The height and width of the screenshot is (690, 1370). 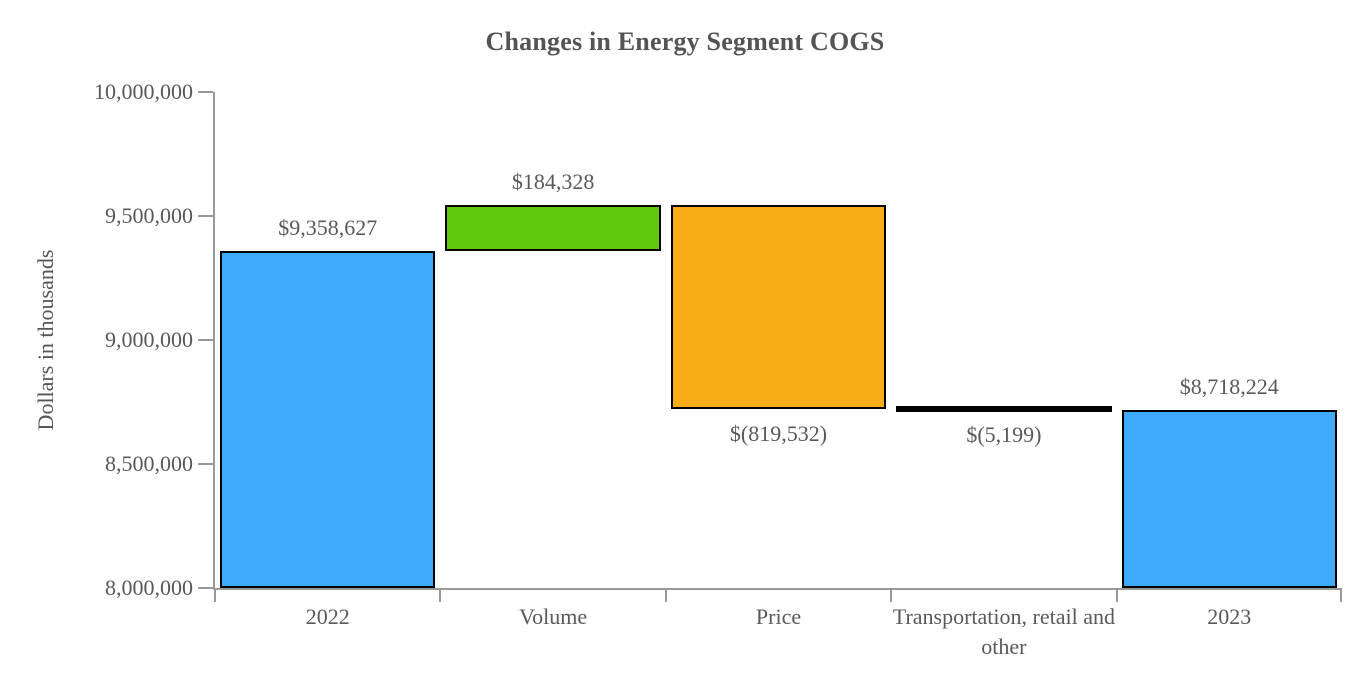 I want to click on y-axis-tick-label: 9,500,000, so click(x=149, y=215).